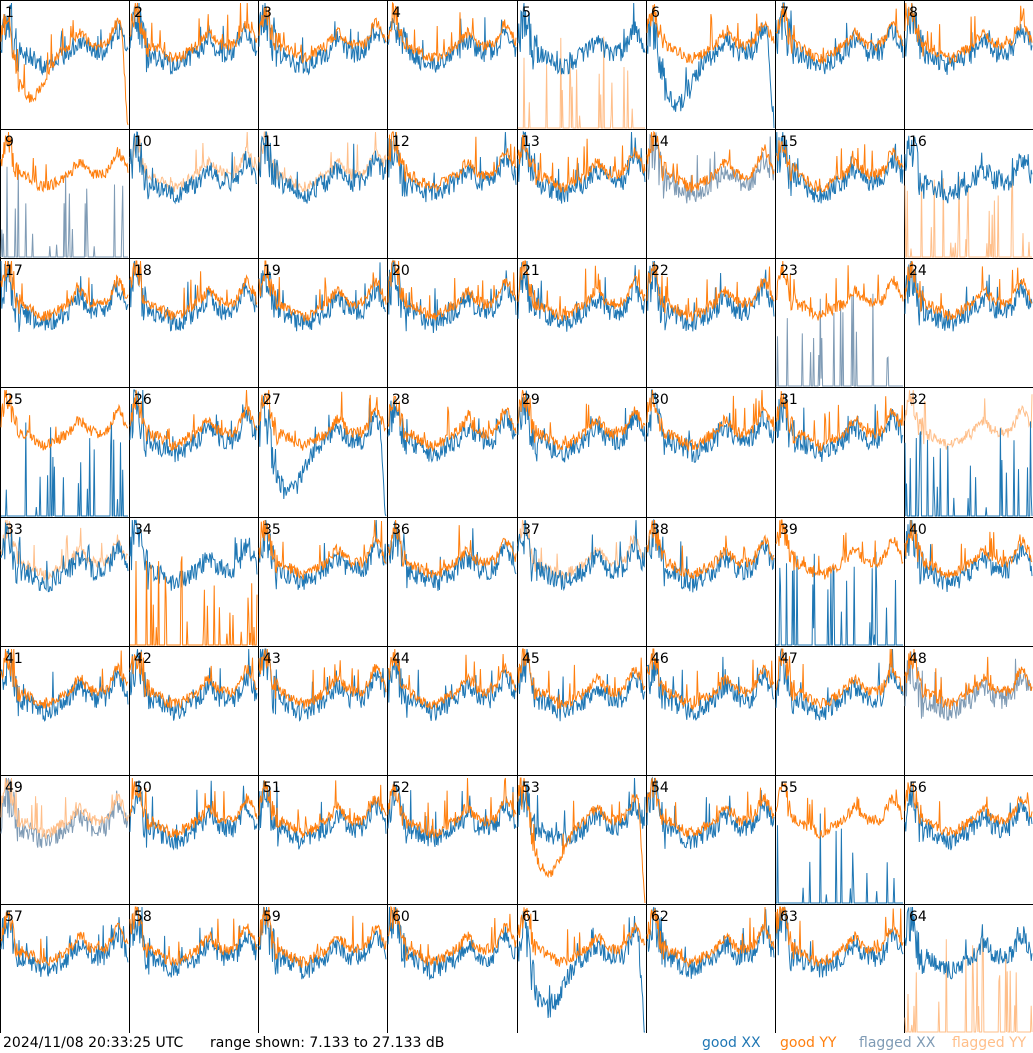 This screenshot has height=1053, width=1033. Describe the element at coordinates (711, 323) in the screenshot. I see `tile-22: 22` at that location.